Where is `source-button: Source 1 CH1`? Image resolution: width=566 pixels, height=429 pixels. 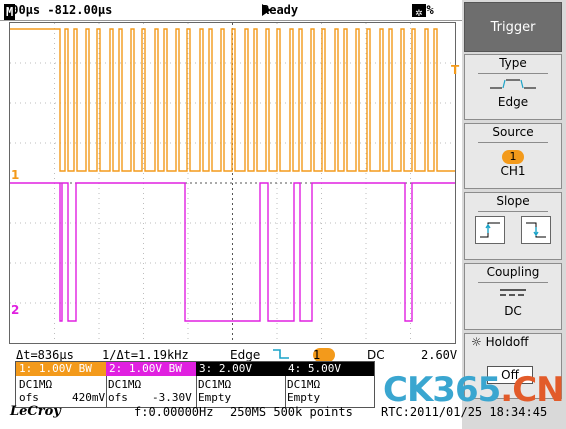 source-button: Source 1 CH1 is located at coordinates (513, 156).